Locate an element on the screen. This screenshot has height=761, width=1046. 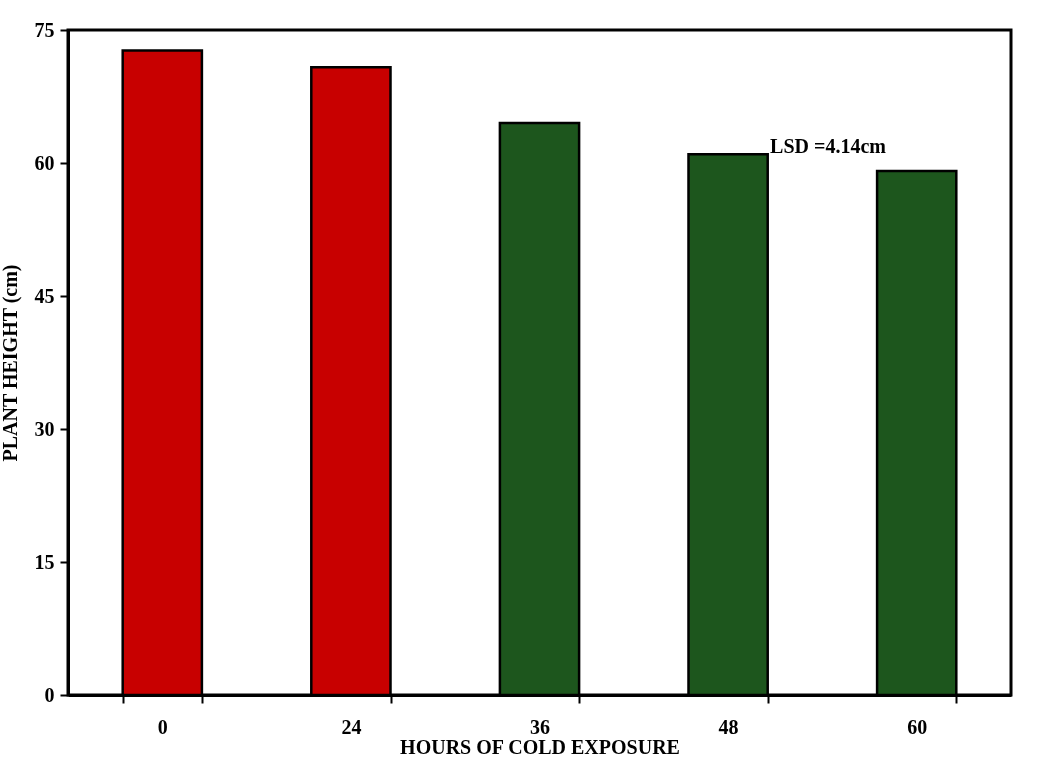
y-tick-label: 0 is located at coordinates (49, 694).